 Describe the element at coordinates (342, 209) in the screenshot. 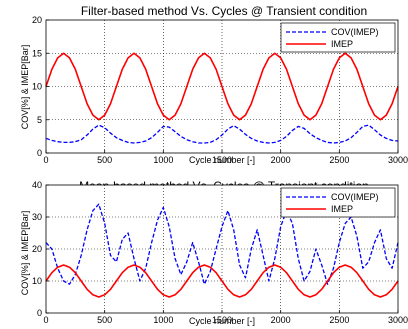

I see `bottom-legend-label-imep: IMEP` at that location.